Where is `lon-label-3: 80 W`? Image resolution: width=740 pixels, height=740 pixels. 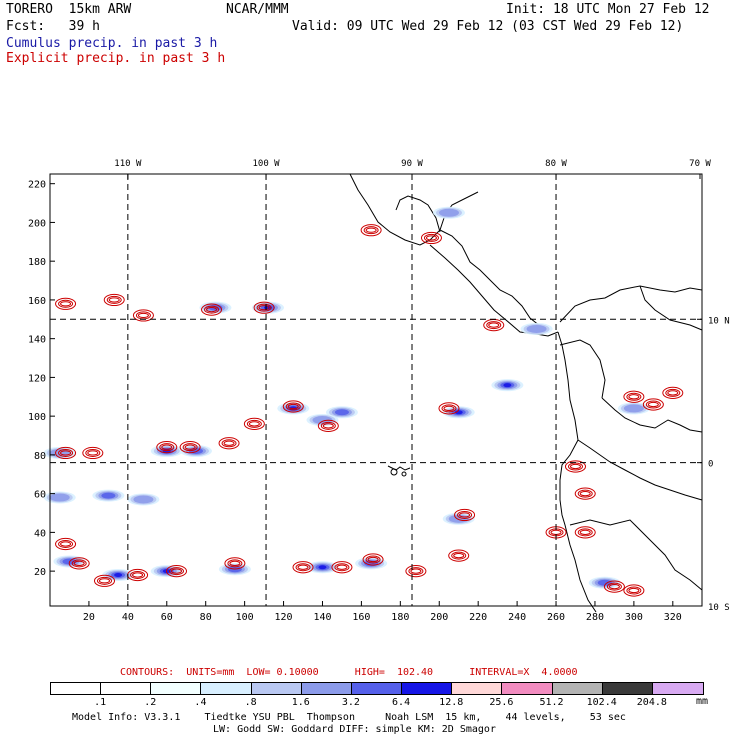
lon-label-3: 80 W is located at coordinates (556, 164).